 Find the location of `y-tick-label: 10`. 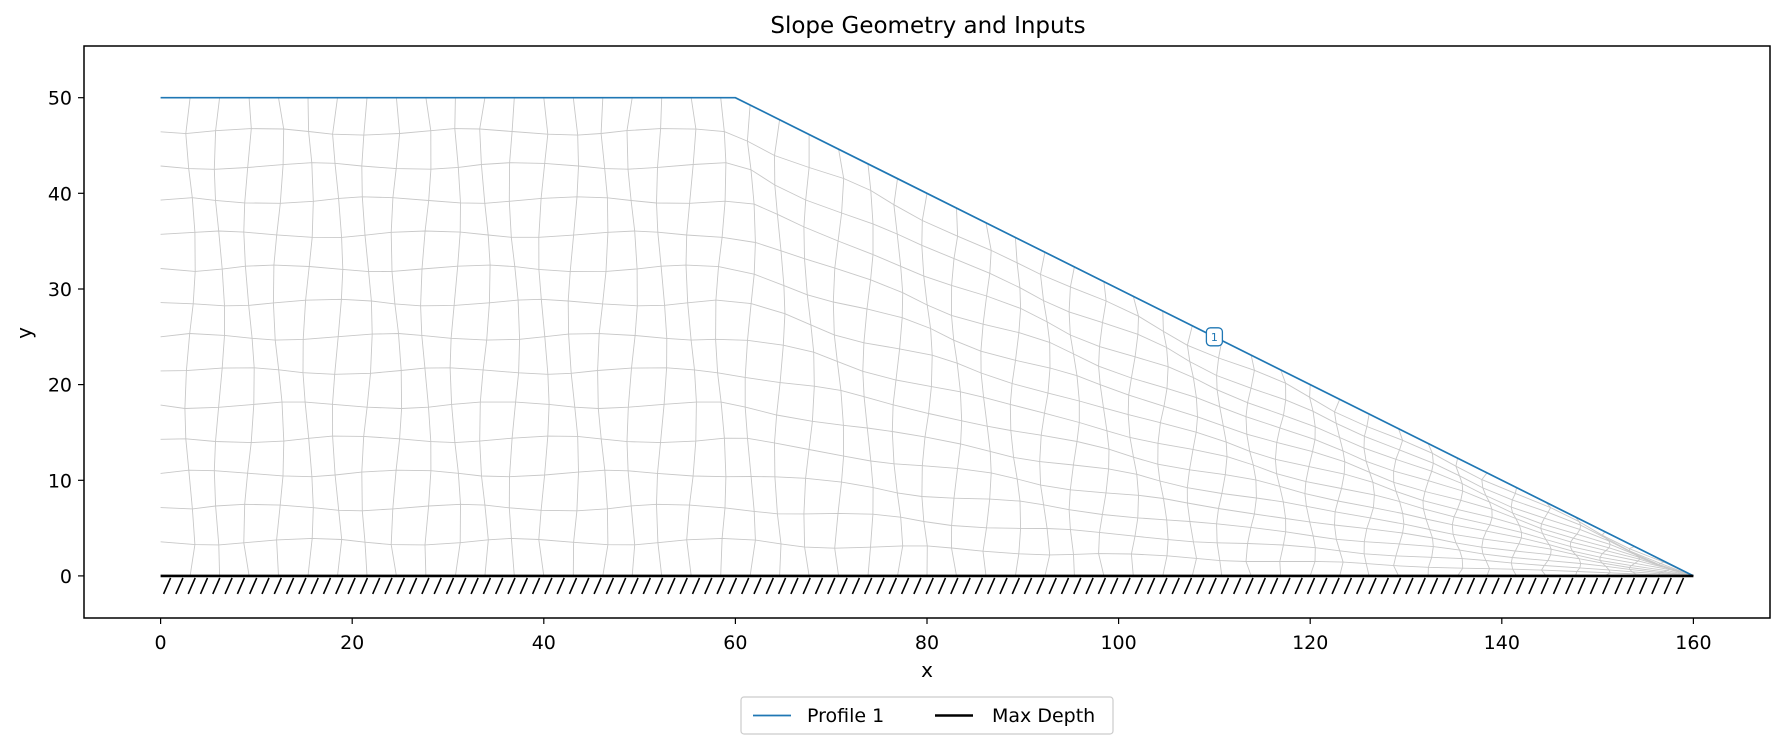

y-tick-label: 10 is located at coordinates (60, 481).